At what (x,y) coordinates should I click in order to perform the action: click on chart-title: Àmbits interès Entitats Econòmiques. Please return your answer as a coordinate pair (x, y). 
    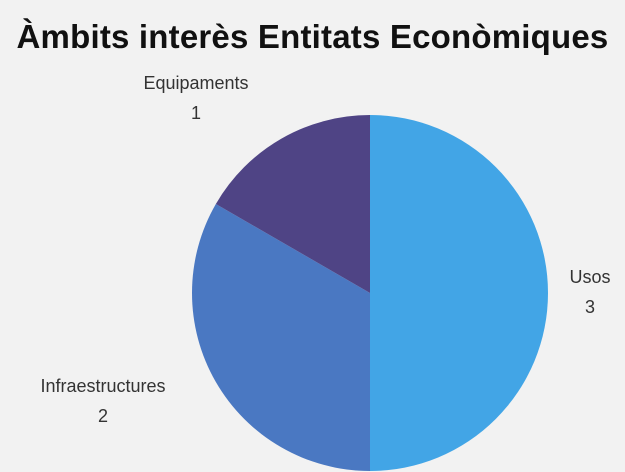
    Looking at the image, I should click on (312, 36).